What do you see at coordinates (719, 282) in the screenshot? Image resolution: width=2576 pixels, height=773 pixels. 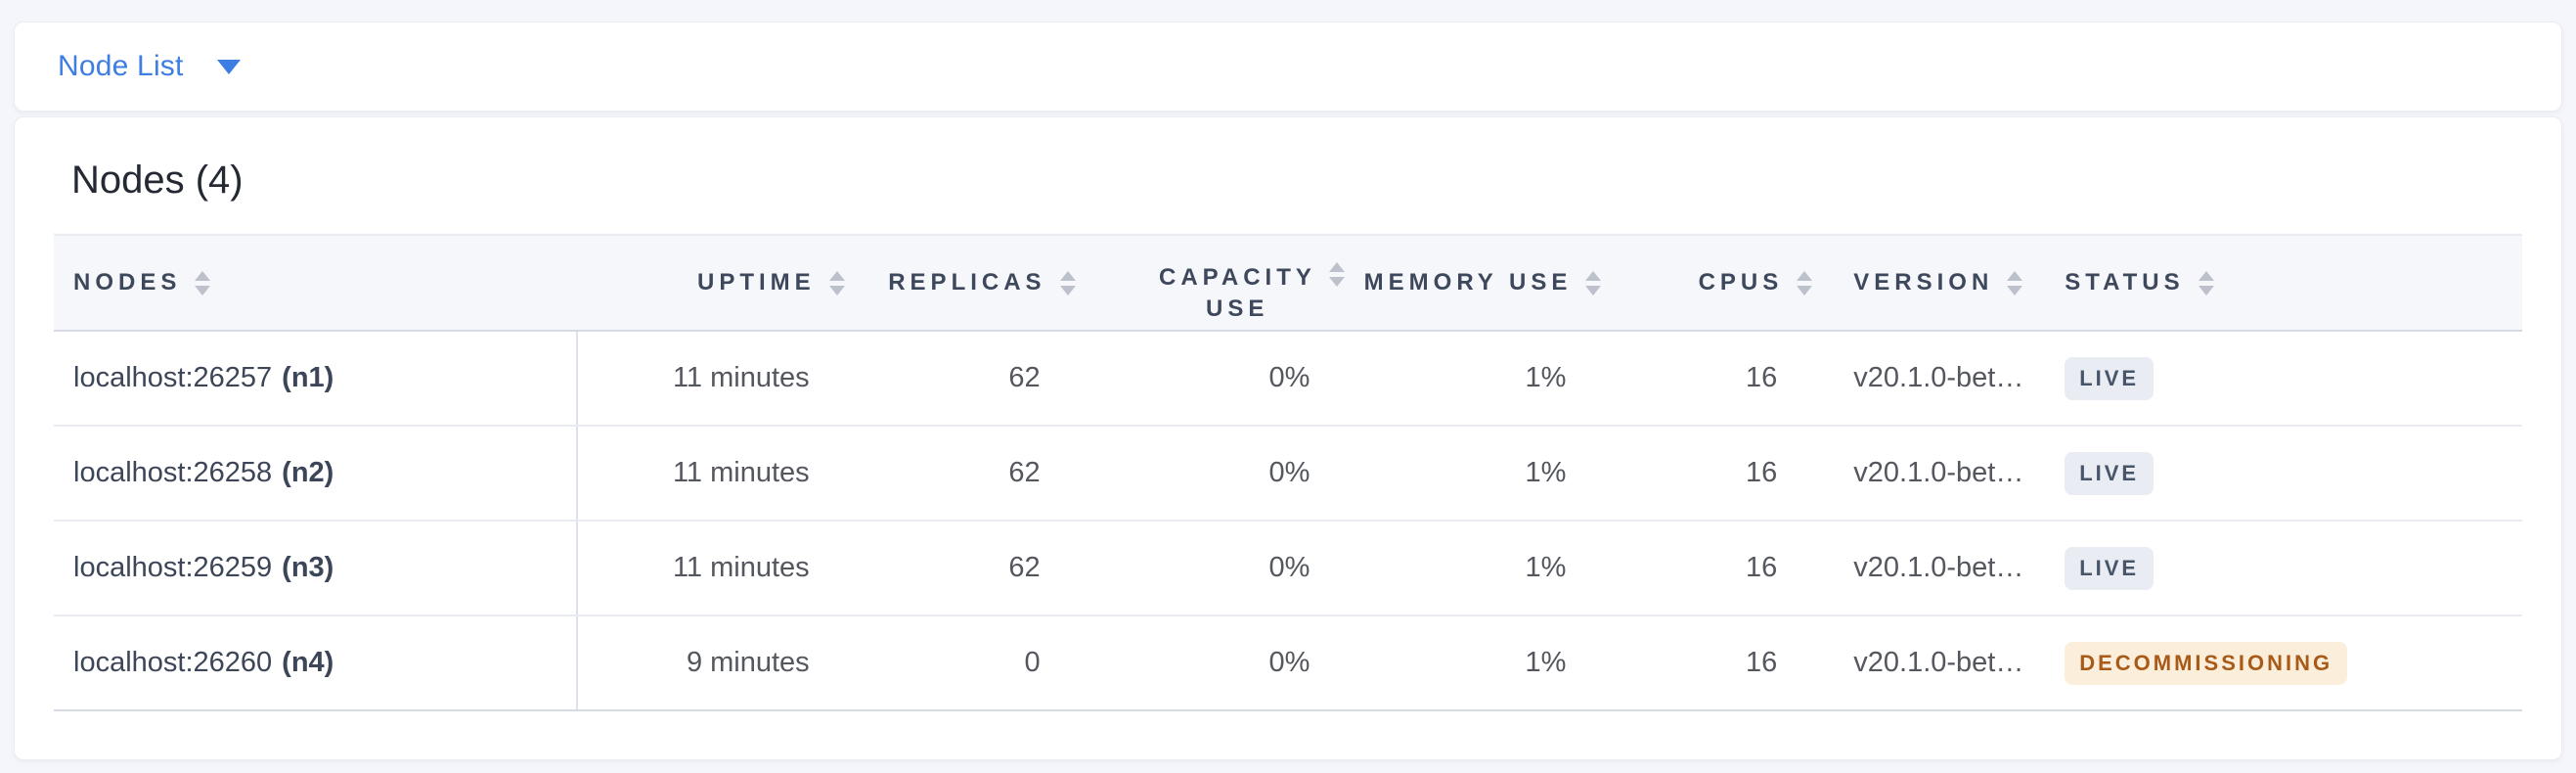 I see `column-header-uptime: UPTIME` at bounding box center [719, 282].